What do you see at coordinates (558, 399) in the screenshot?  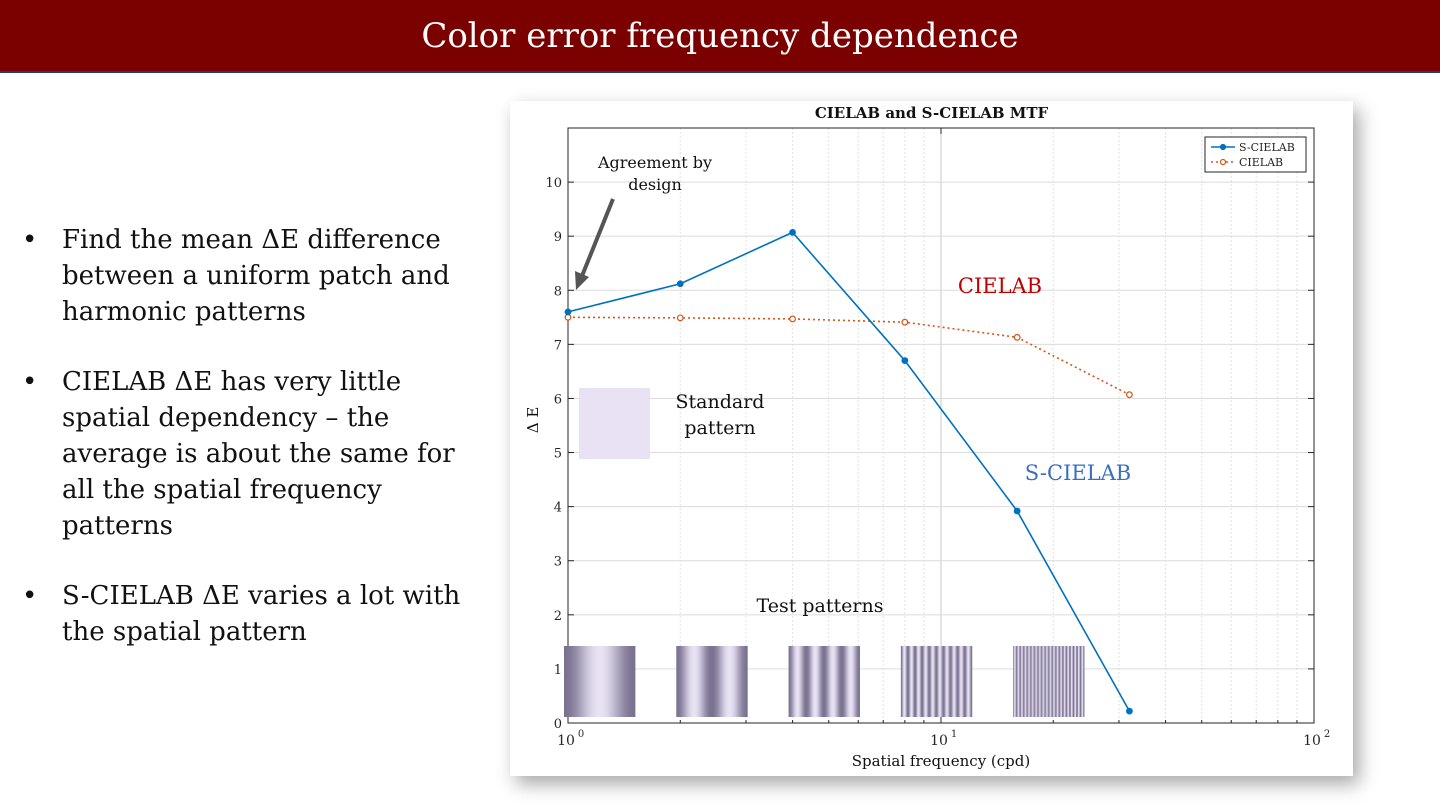 I see `y-tick-label: 6` at bounding box center [558, 399].